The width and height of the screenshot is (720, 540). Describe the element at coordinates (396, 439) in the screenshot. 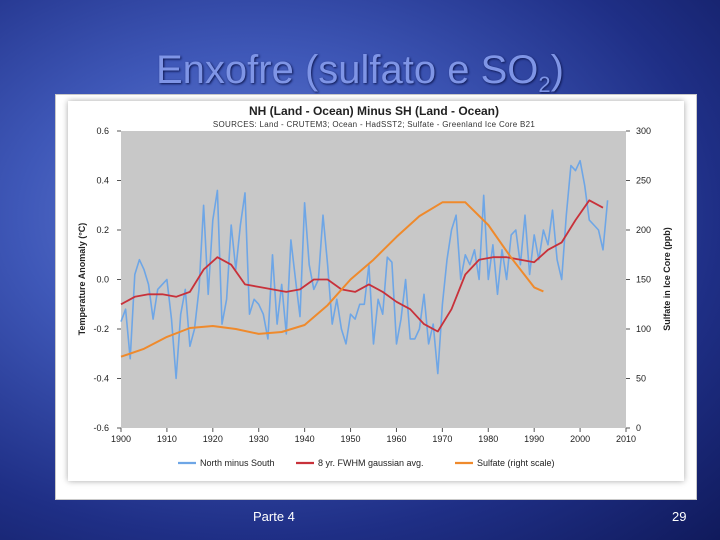

I see `x-tick-label: 1960` at that location.